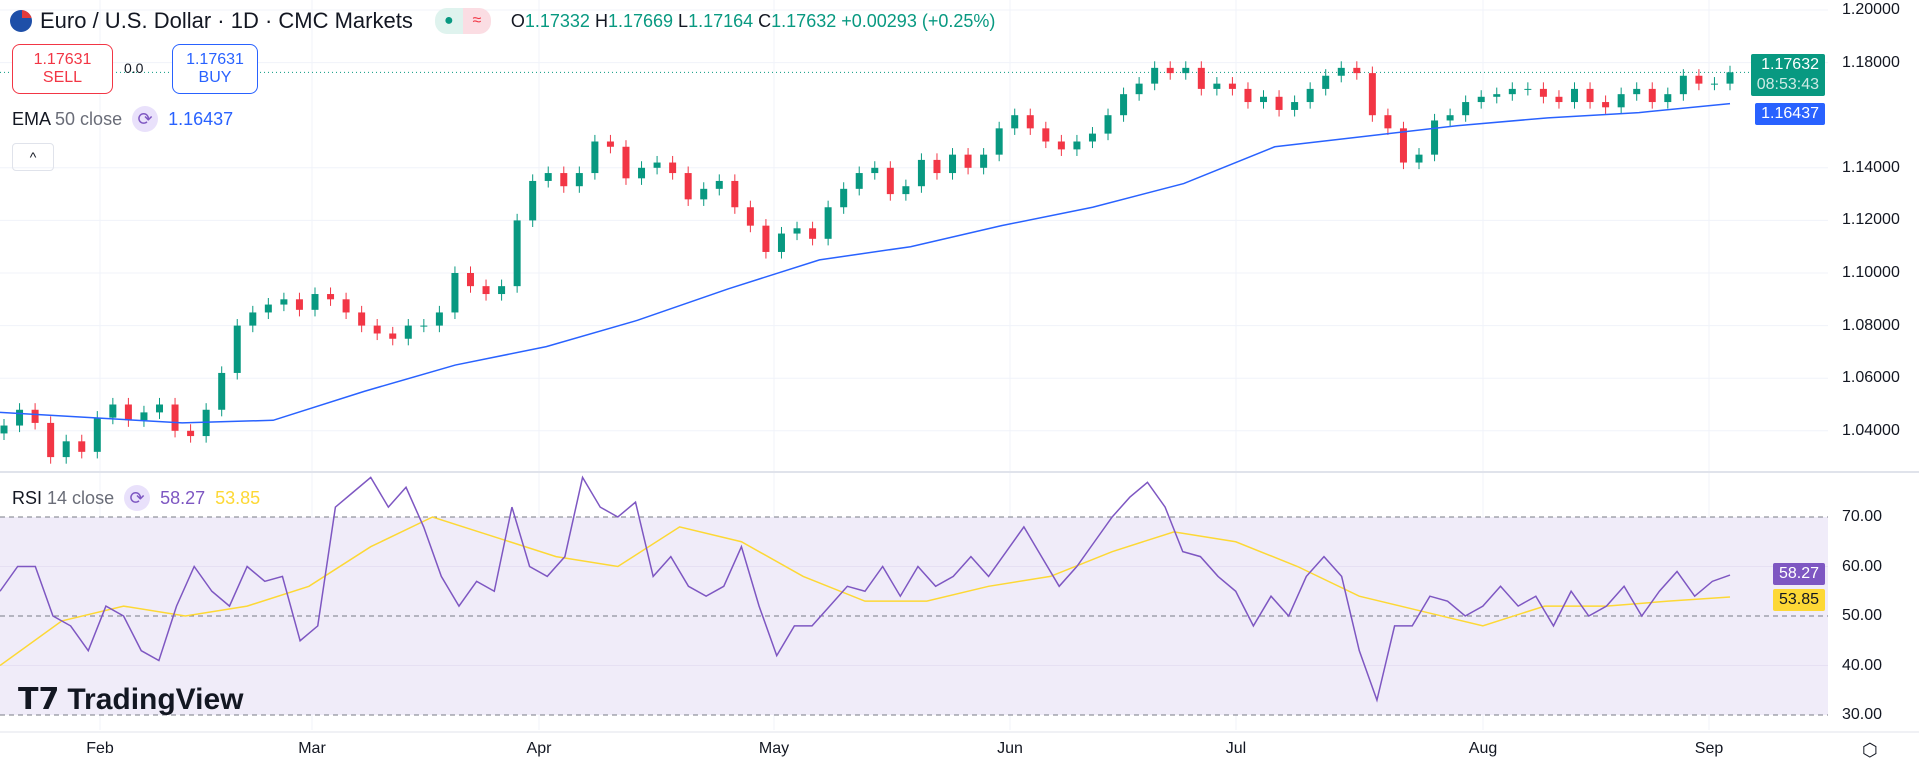  I want to click on rsi-tick-label: 60.00, so click(1862, 566).